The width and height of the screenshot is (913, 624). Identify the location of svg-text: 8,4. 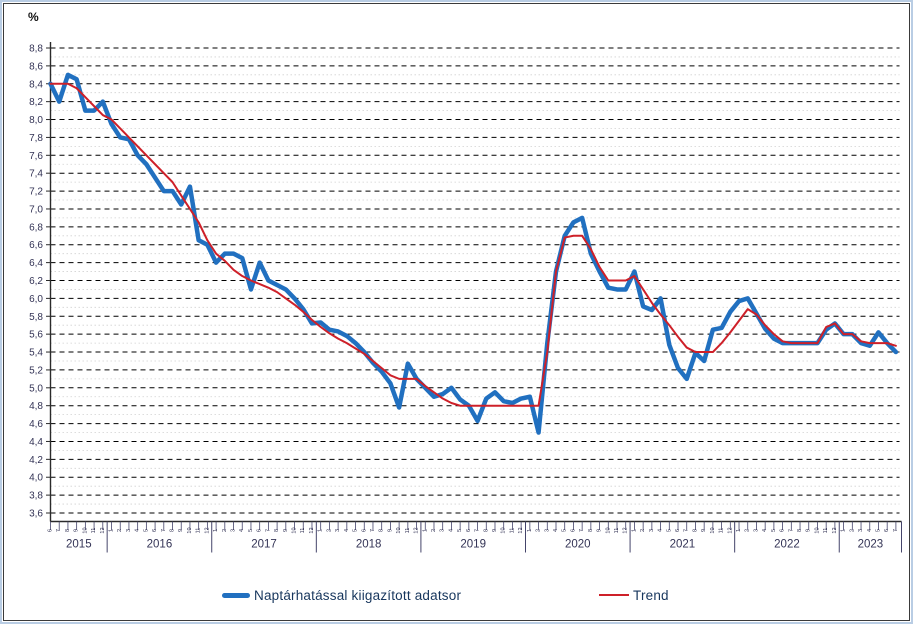
(36, 84).